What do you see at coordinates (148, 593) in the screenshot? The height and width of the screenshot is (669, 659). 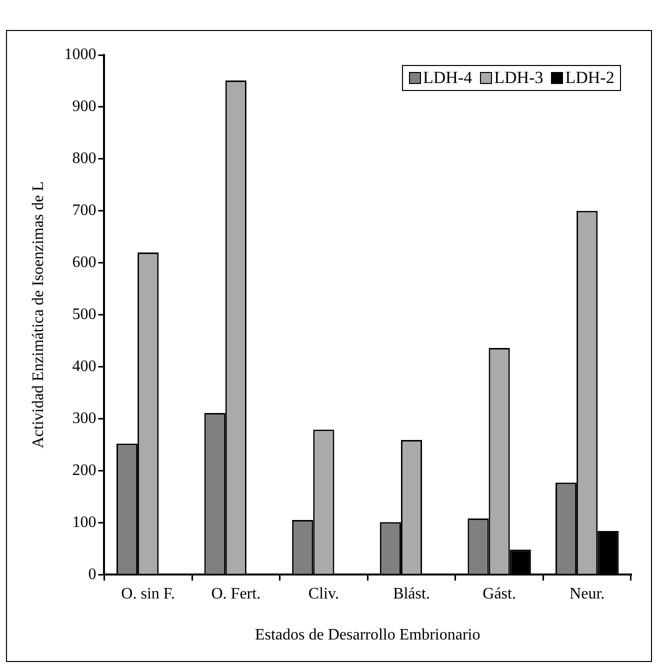 I see `x-tick-label: O. sin F.` at bounding box center [148, 593].